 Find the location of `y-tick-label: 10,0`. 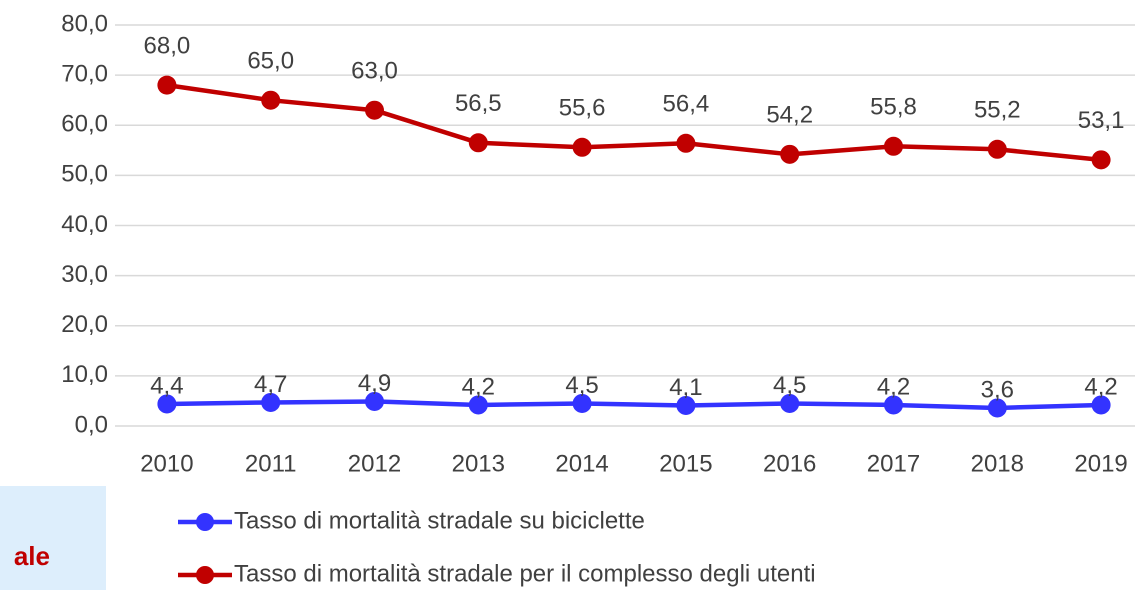

y-tick-label: 10,0 is located at coordinates (84, 374).